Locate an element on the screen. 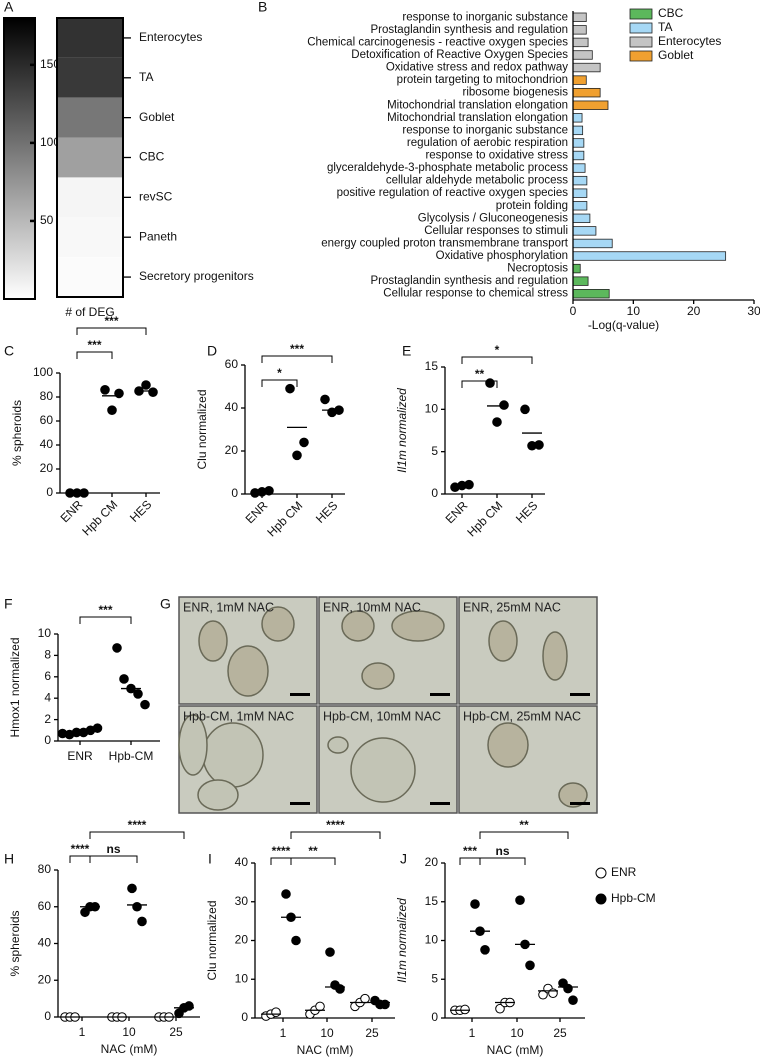 The image size is (760, 1062). y-tick-label: 0 is located at coordinates (234, 493).